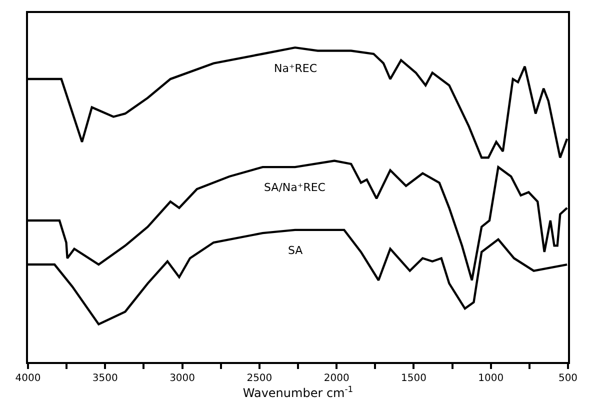  Describe the element at coordinates (337, 378) in the screenshot. I see `x-tick-label: 2000` at that location.